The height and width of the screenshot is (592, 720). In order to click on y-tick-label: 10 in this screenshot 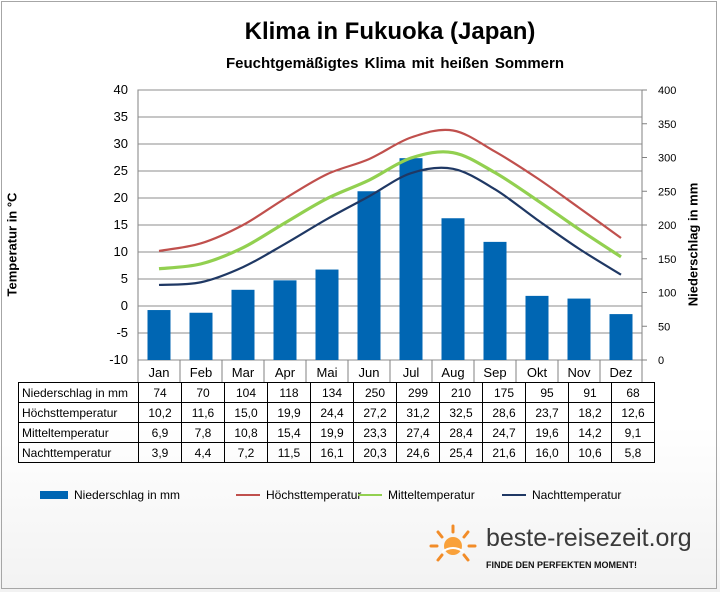, I will do `click(121, 251)`.